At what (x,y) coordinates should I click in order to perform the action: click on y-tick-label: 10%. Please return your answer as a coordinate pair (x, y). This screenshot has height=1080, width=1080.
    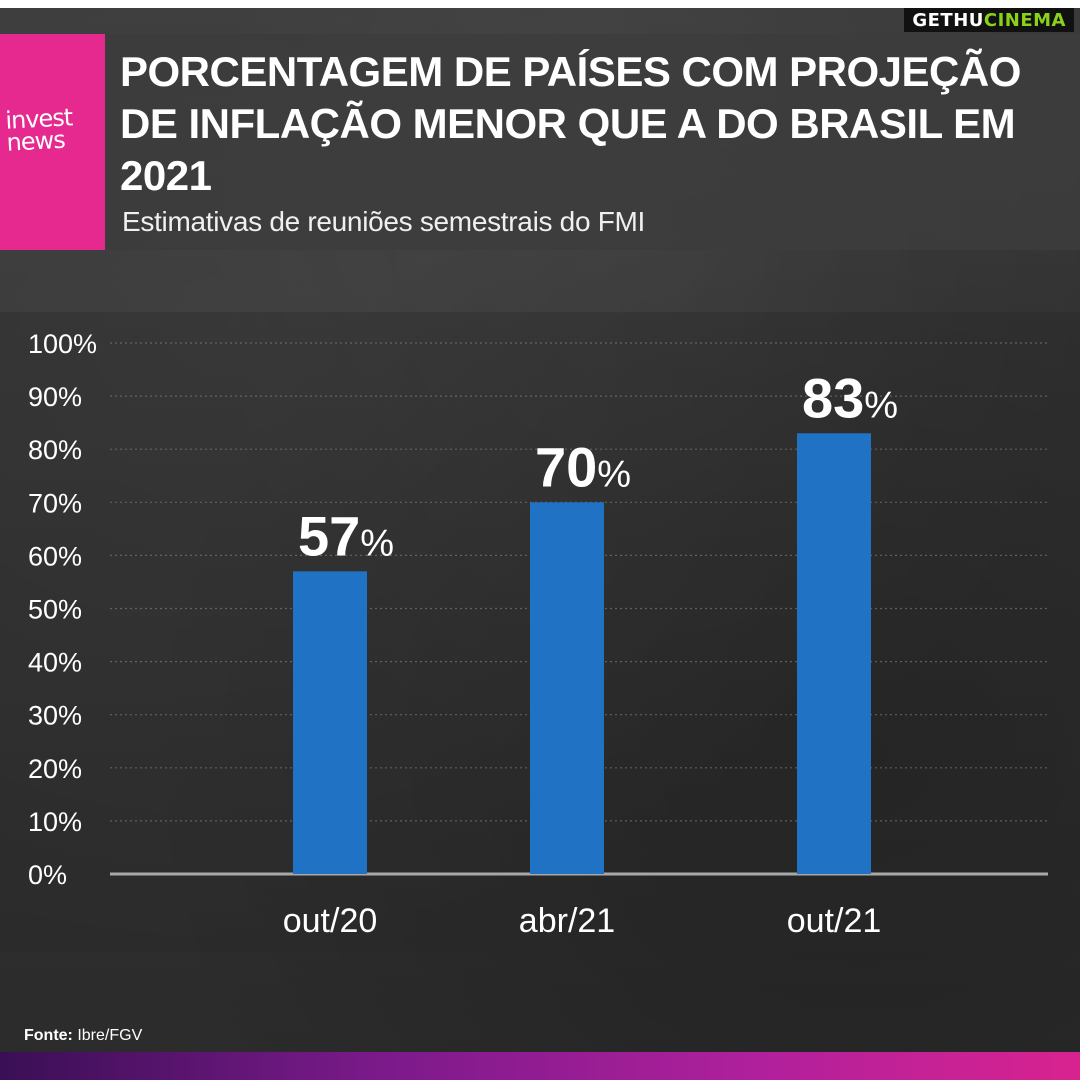
    Looking at the image, I should click on (55, 822).